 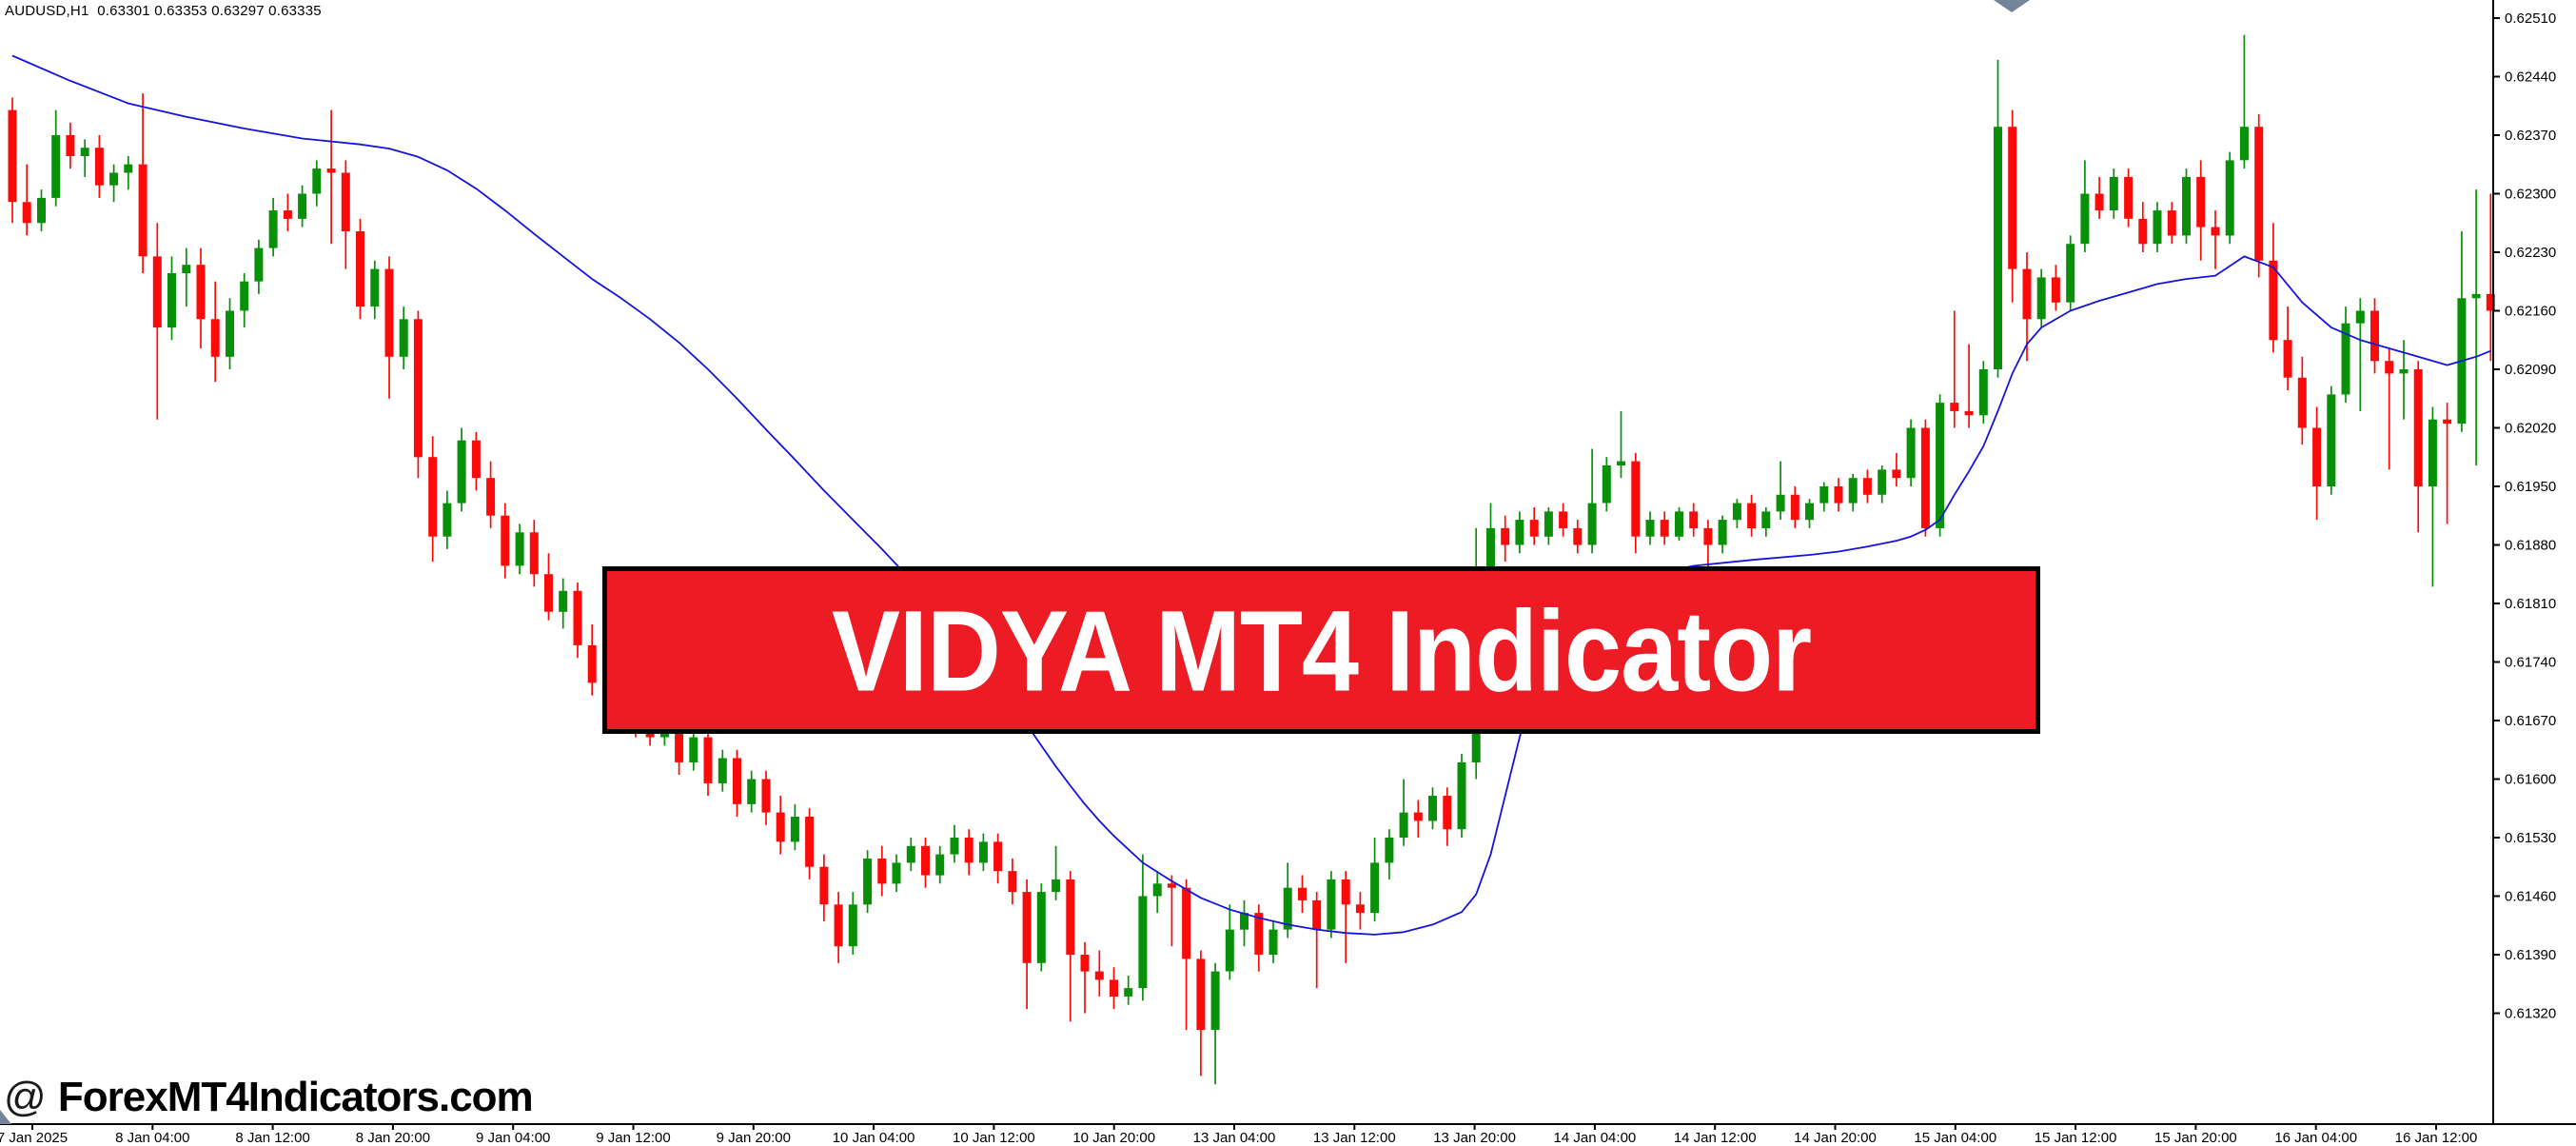 I want to click on time-axis-label: 10 Jan 04:00, so click(x=874, y=1138).